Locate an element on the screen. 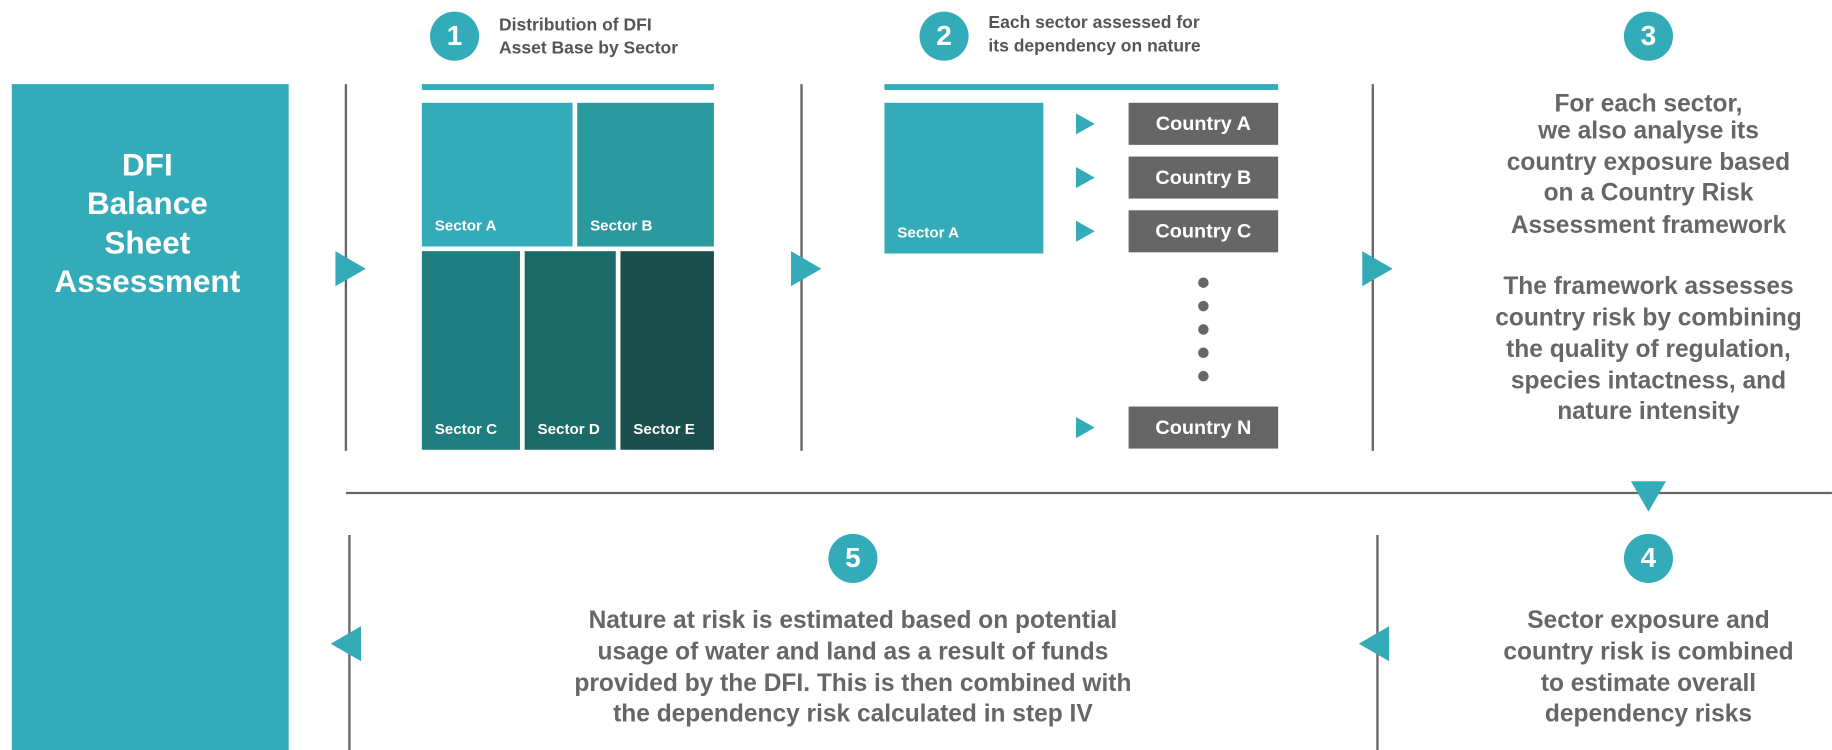  step-title: Each sector assessed for is located at coordinates (1093, 22).